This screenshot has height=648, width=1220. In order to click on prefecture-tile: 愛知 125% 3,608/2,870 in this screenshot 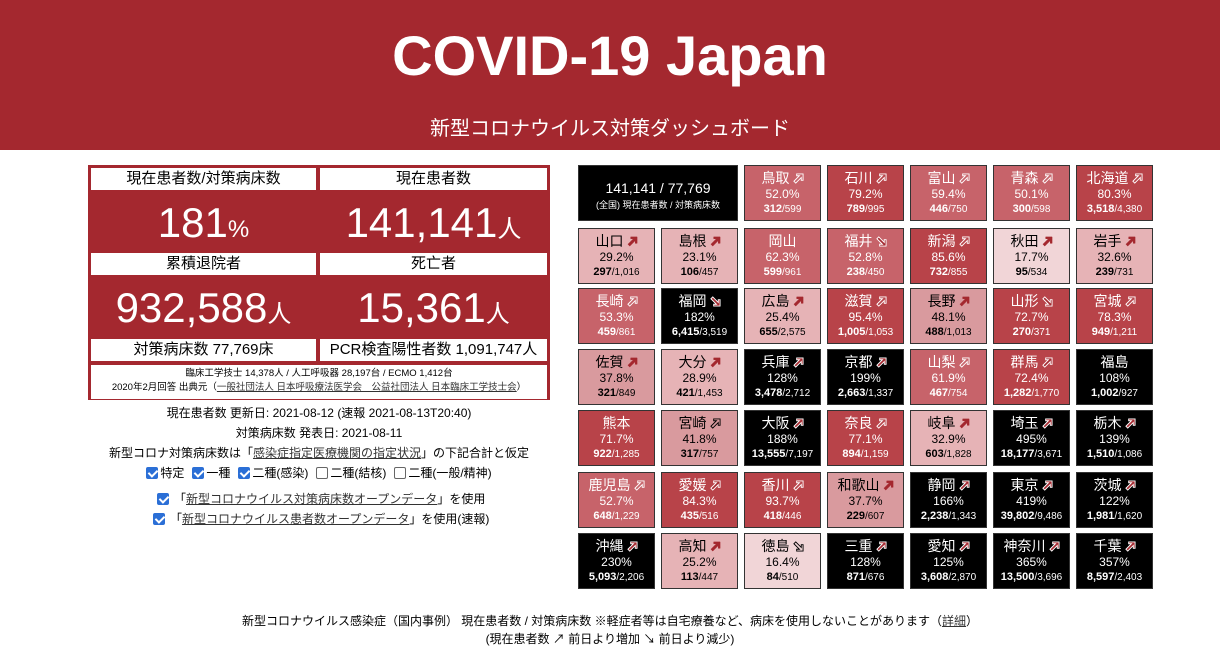, I will do `click(948, 561)`.